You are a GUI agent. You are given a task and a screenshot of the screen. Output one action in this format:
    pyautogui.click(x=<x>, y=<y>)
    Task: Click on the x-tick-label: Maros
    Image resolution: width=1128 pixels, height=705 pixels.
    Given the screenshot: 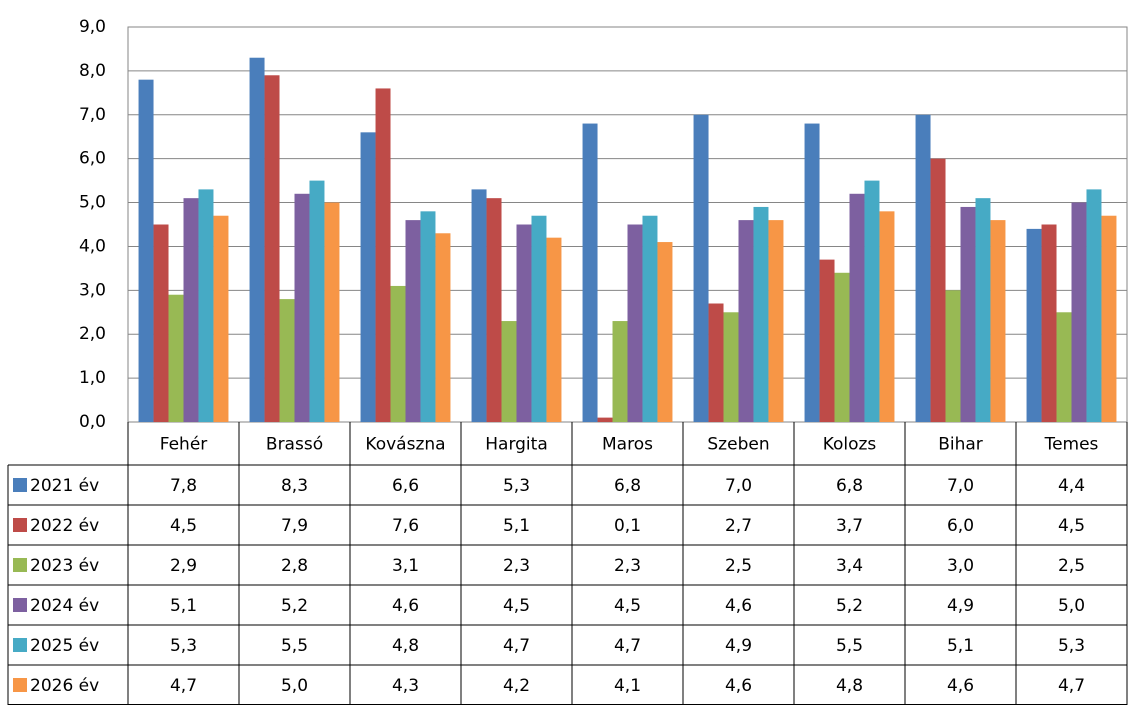 What is the action you would take?
    pyautogui.click(x=627, y=445)
    